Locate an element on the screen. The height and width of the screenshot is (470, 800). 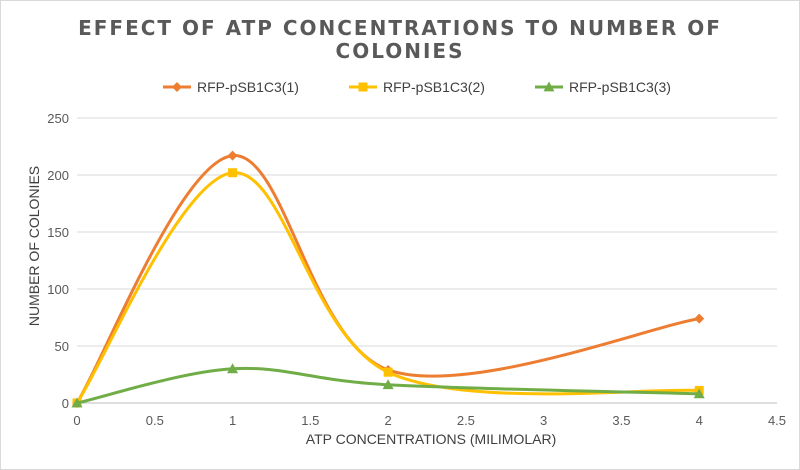
legend-item: RFP-pSB1C3(3) is located at coordinates (603, 87).